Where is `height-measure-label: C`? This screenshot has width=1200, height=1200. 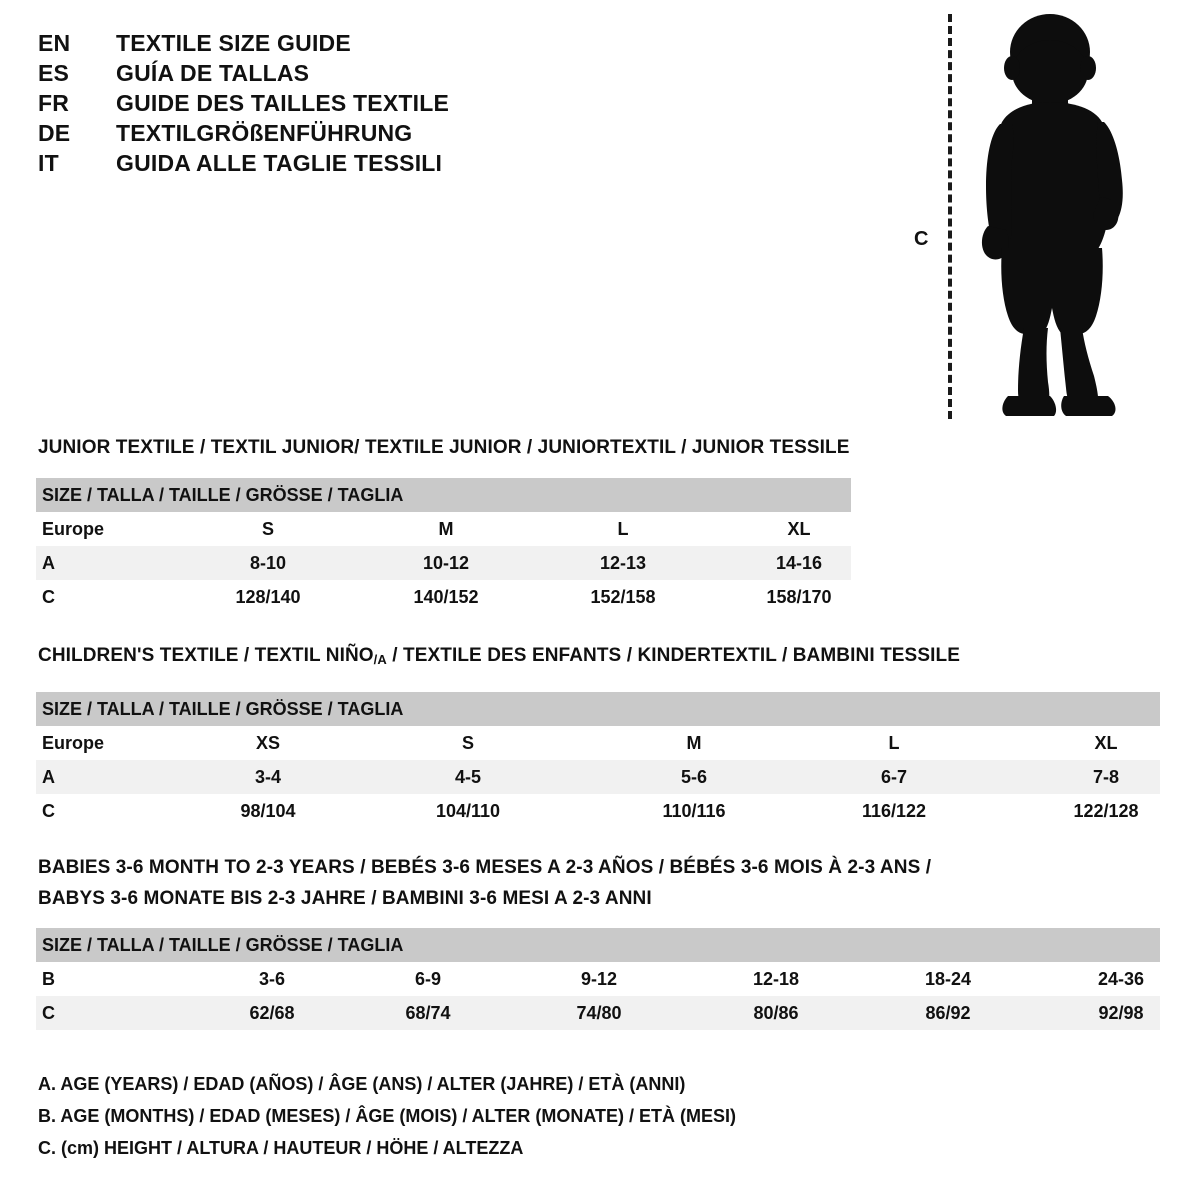 height-measure-label: C is located at coordinates (921, 239).